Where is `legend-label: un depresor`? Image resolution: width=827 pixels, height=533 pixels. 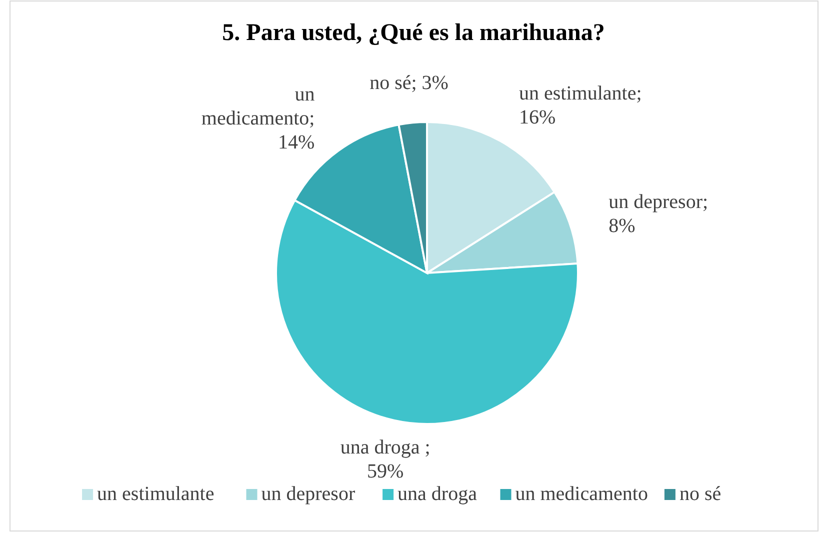 legend-label: un depresor is located at coordinates (308, 494).